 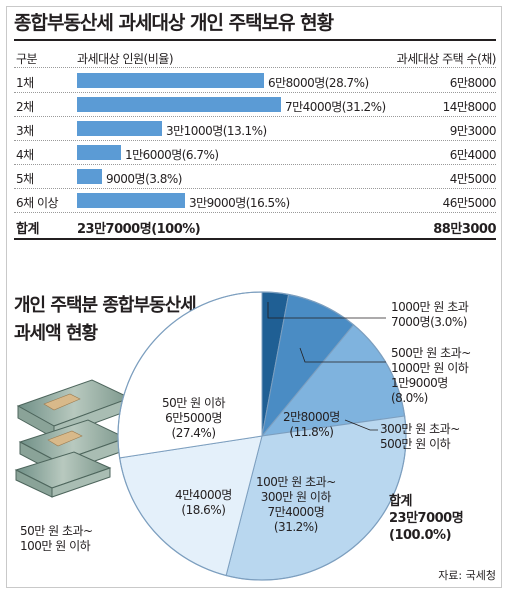 I want to click on col-header-category: 구분, so click(x=27, y=59).